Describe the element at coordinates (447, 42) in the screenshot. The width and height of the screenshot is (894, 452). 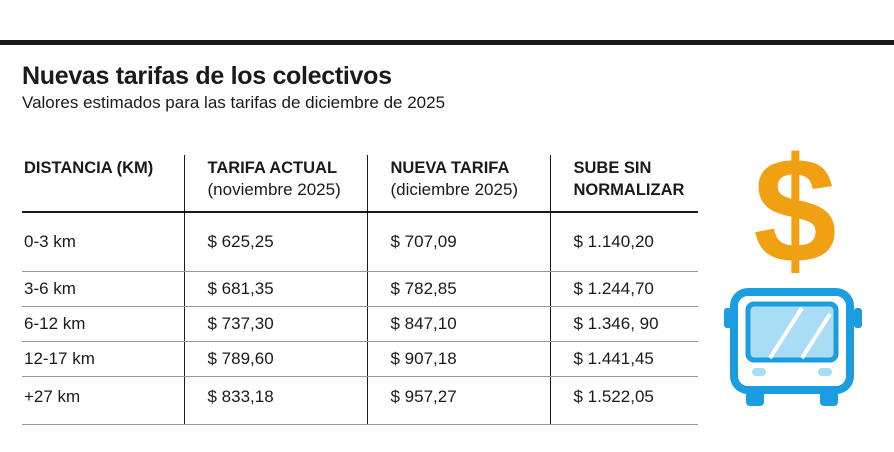
I see `top-rule` at that location.